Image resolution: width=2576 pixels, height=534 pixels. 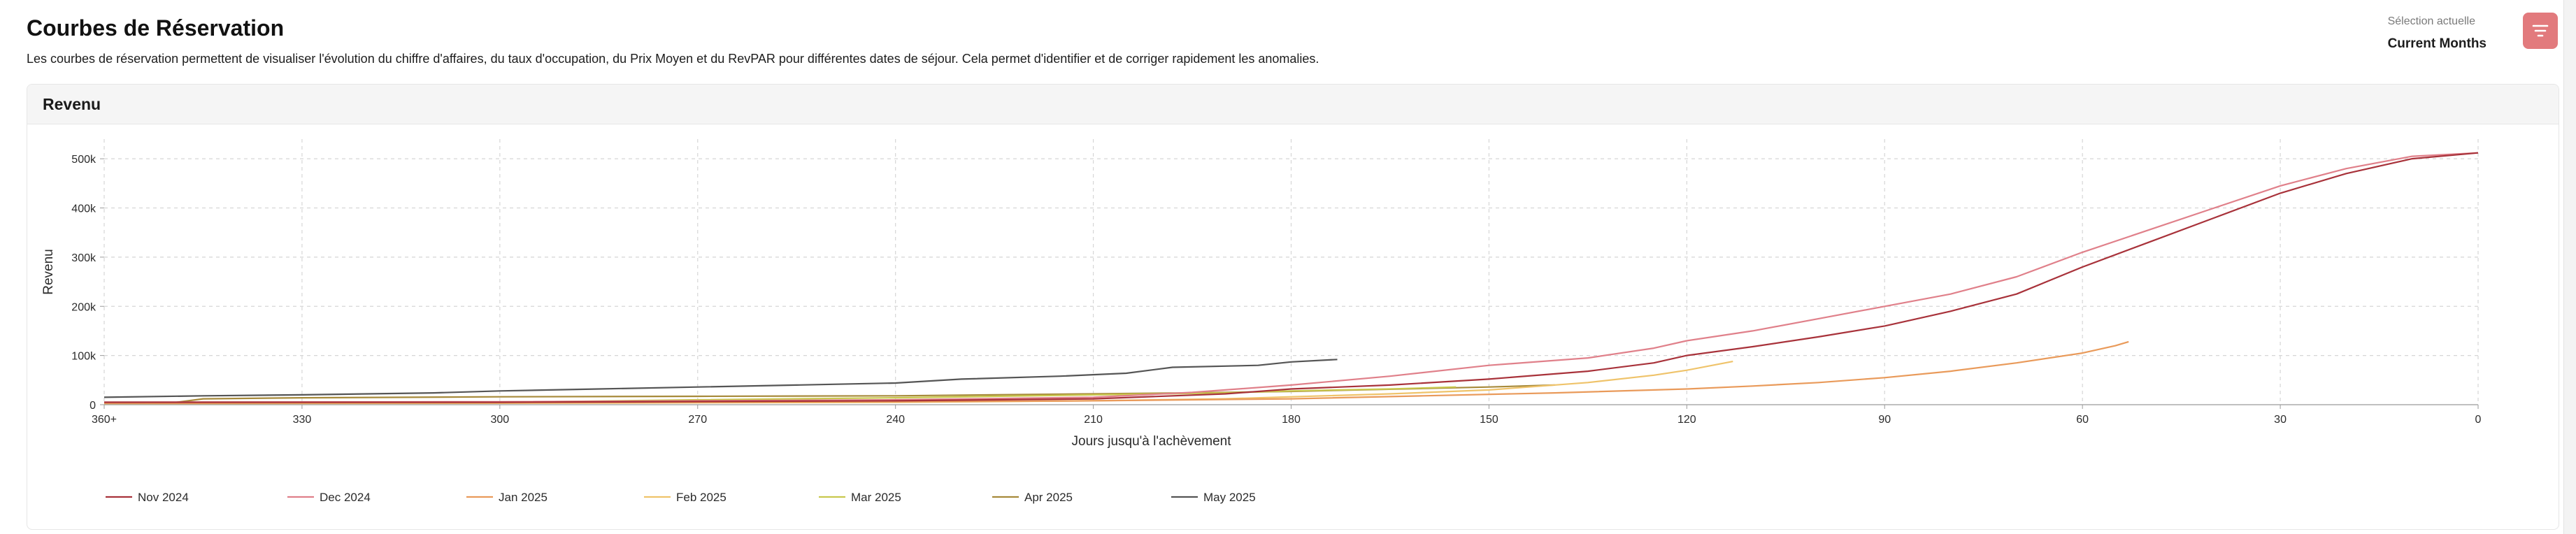 I want to click on x-tick-label: 150, so click(x=1489, y=420).